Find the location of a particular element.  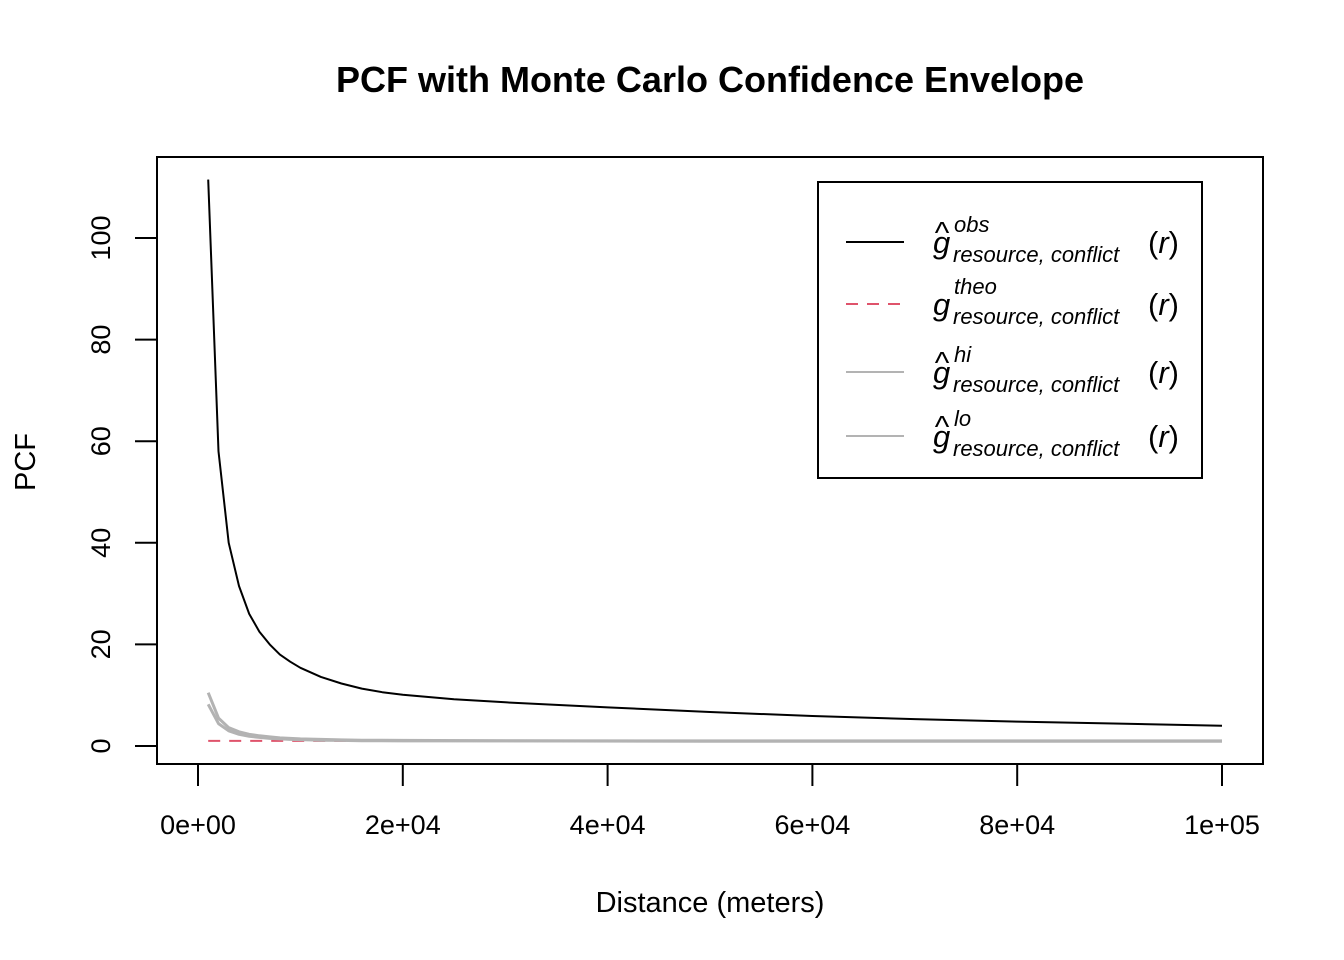

y-tick-label: 80 is located at coordinates (101, 340).